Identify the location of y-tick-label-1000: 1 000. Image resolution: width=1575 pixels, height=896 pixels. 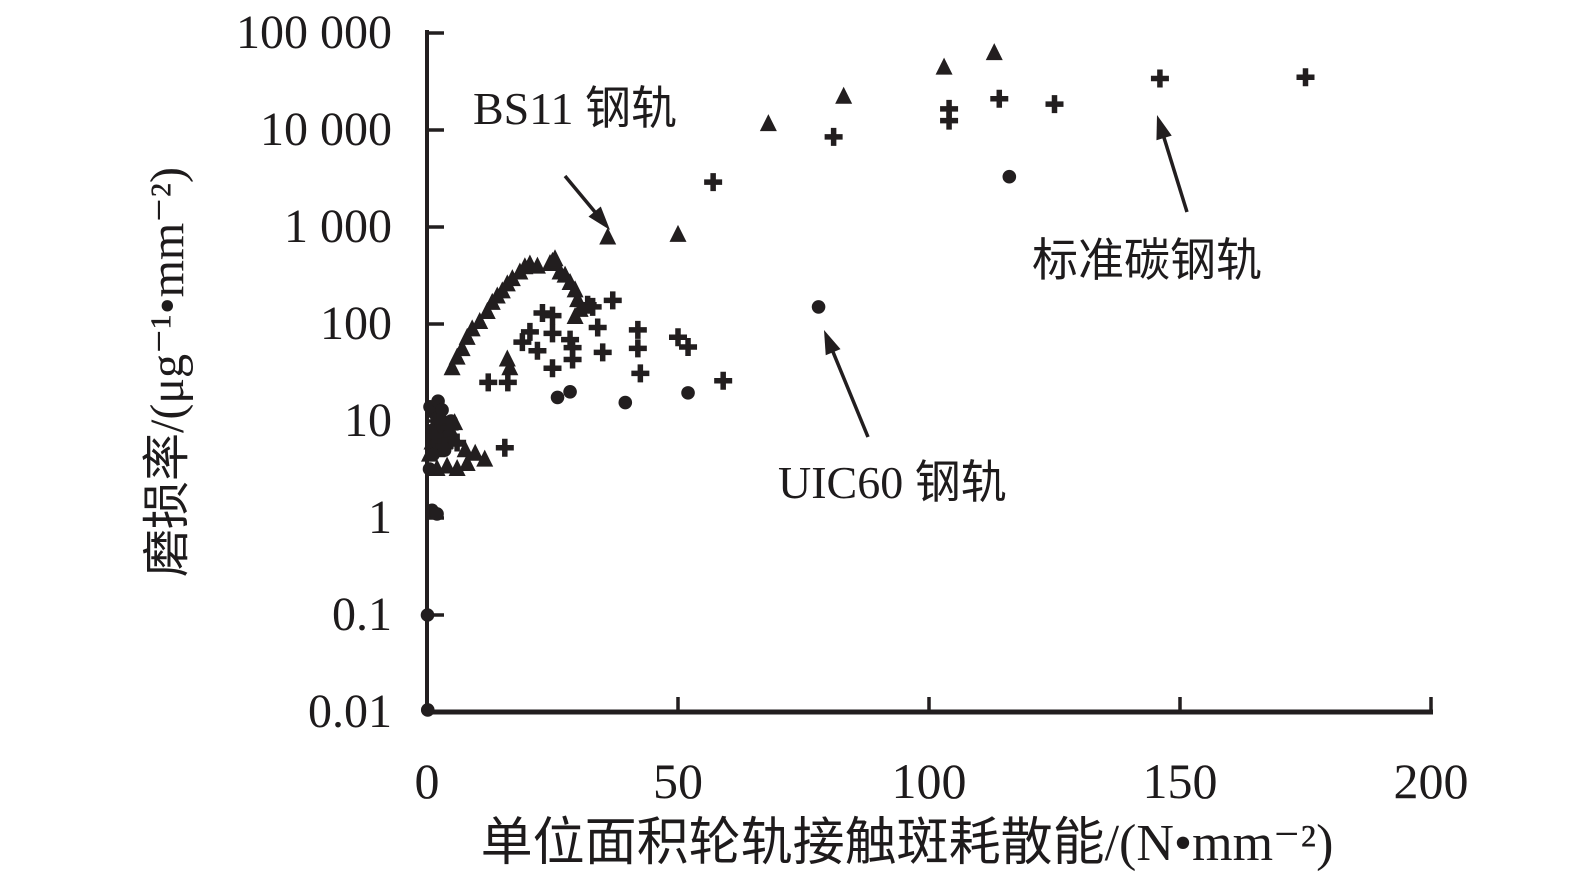
(338, 226).